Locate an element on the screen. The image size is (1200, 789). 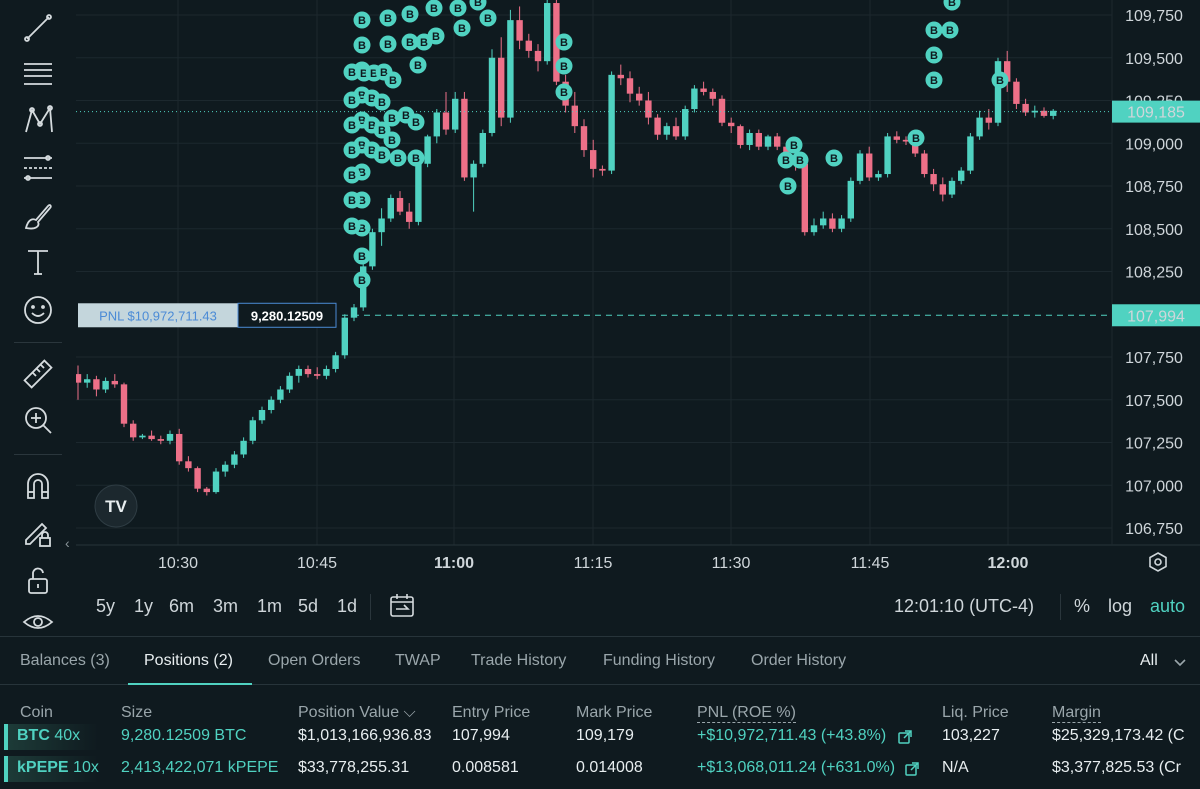
range-3m: 3m is located at coordinates (226, 606).